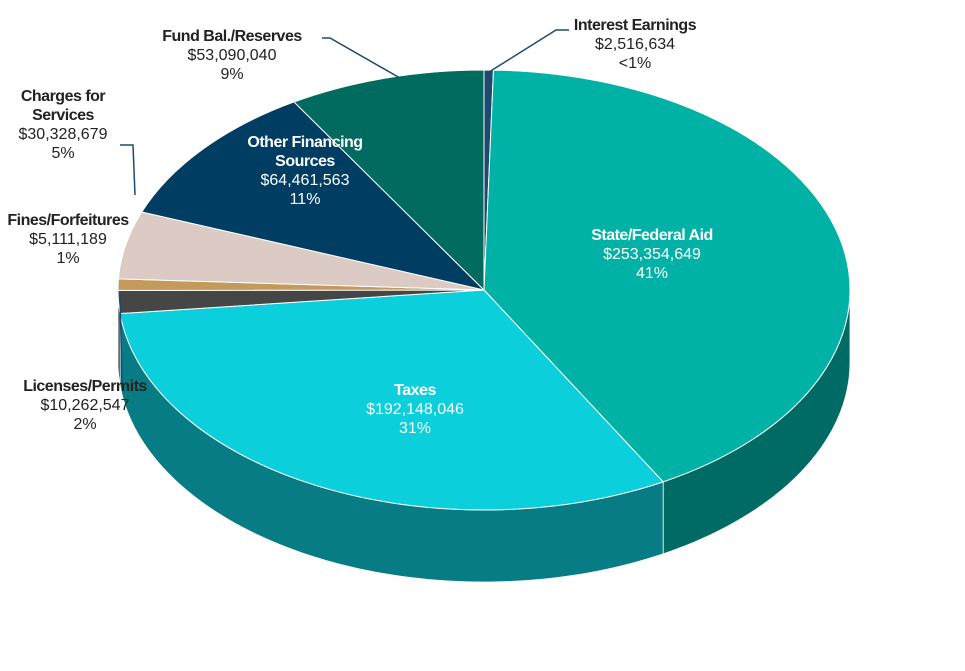  What do you see at coordinates (415, 390) in the screenshot?
I see `slice-name: Taxes` at bounding box center [415, 390].